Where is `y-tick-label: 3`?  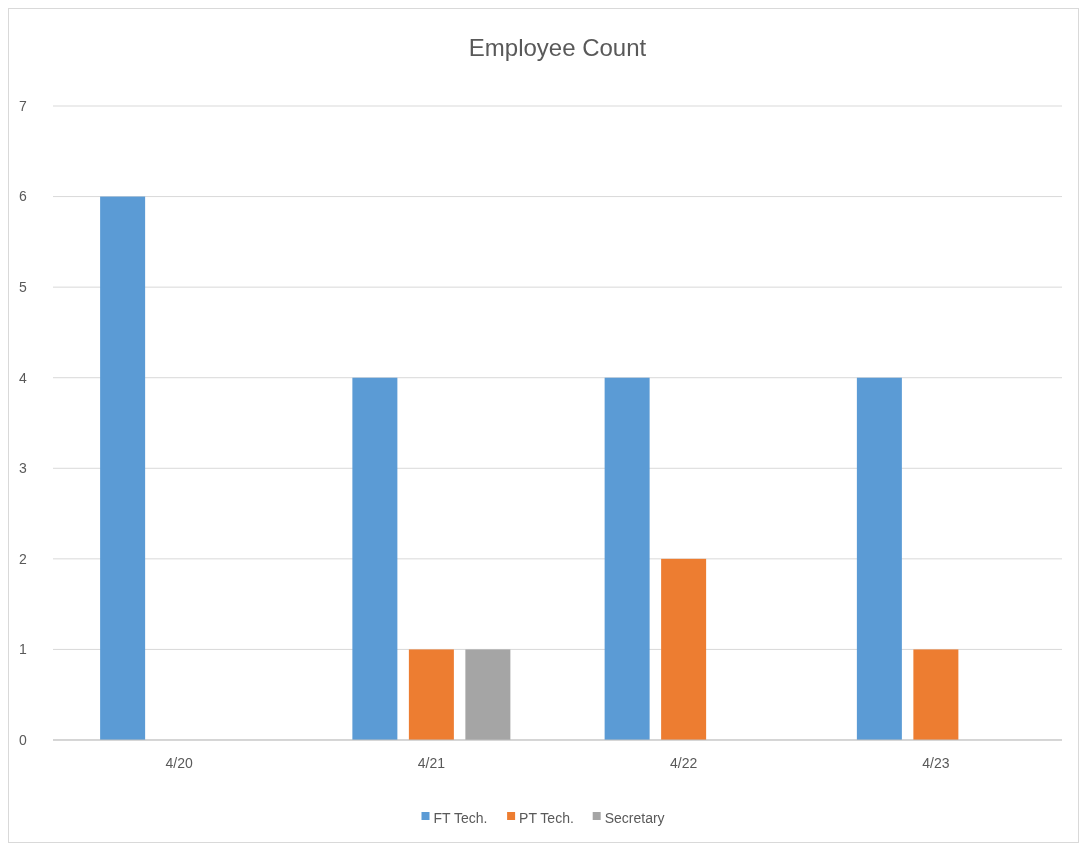 y-tick-label: 3 is located at coordinates (23, 468).